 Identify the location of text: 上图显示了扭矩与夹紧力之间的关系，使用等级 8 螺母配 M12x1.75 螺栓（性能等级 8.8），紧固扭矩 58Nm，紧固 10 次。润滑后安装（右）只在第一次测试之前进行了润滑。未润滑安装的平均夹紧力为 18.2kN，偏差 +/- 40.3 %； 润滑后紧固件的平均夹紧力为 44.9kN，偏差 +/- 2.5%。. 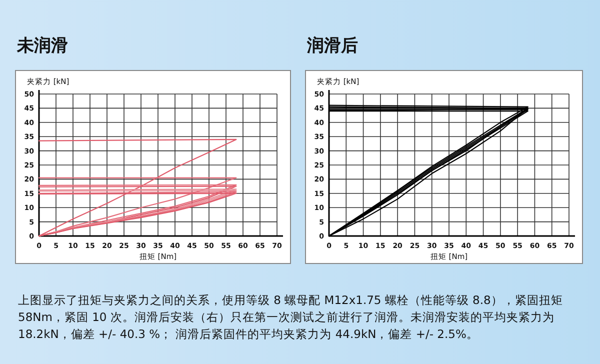
(291, 317).